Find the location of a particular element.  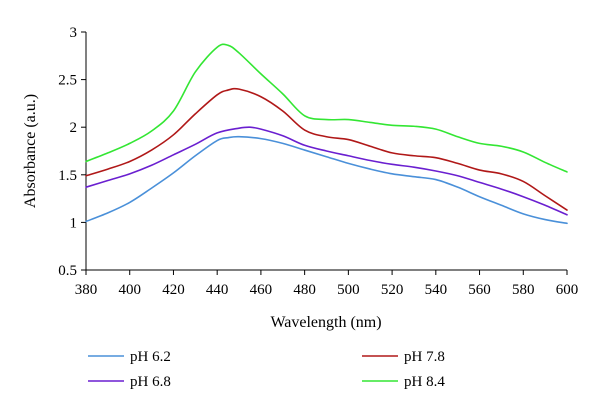

y-tick-label: 1 is located at coordinates (74, 223).